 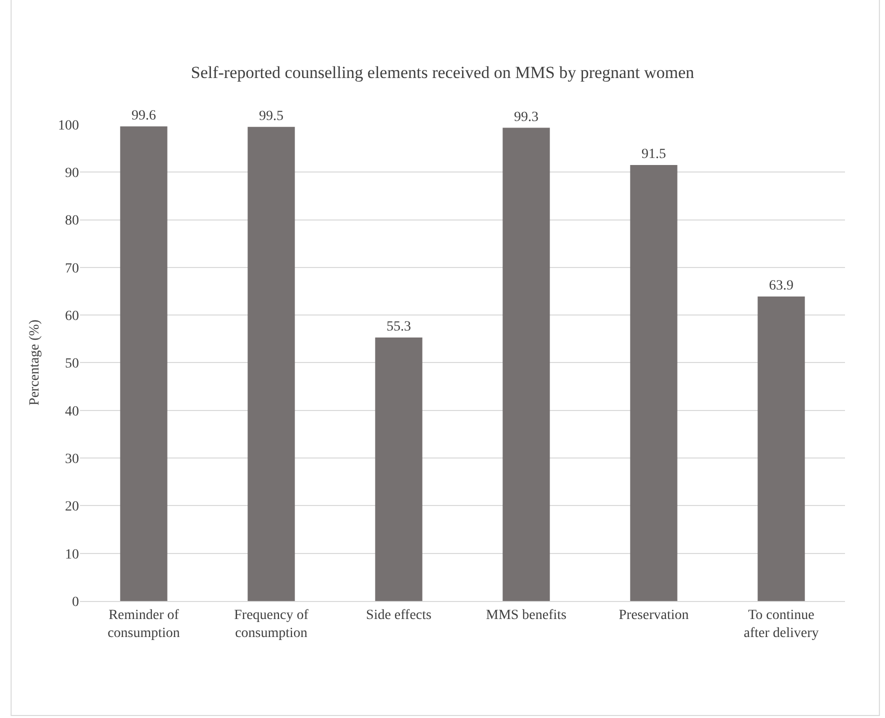 What do you see at coordinates (72, 221) in the screenshot?
I see `y-tick-label: 80` at bounding box center [72, 221].